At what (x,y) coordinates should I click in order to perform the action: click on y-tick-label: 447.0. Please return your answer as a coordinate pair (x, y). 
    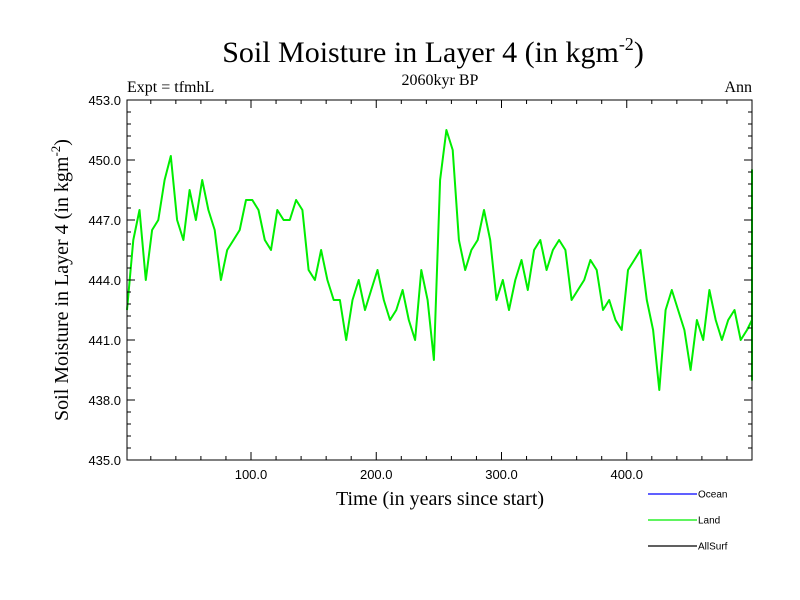
    Looking at the image, I should click on (104, 220).